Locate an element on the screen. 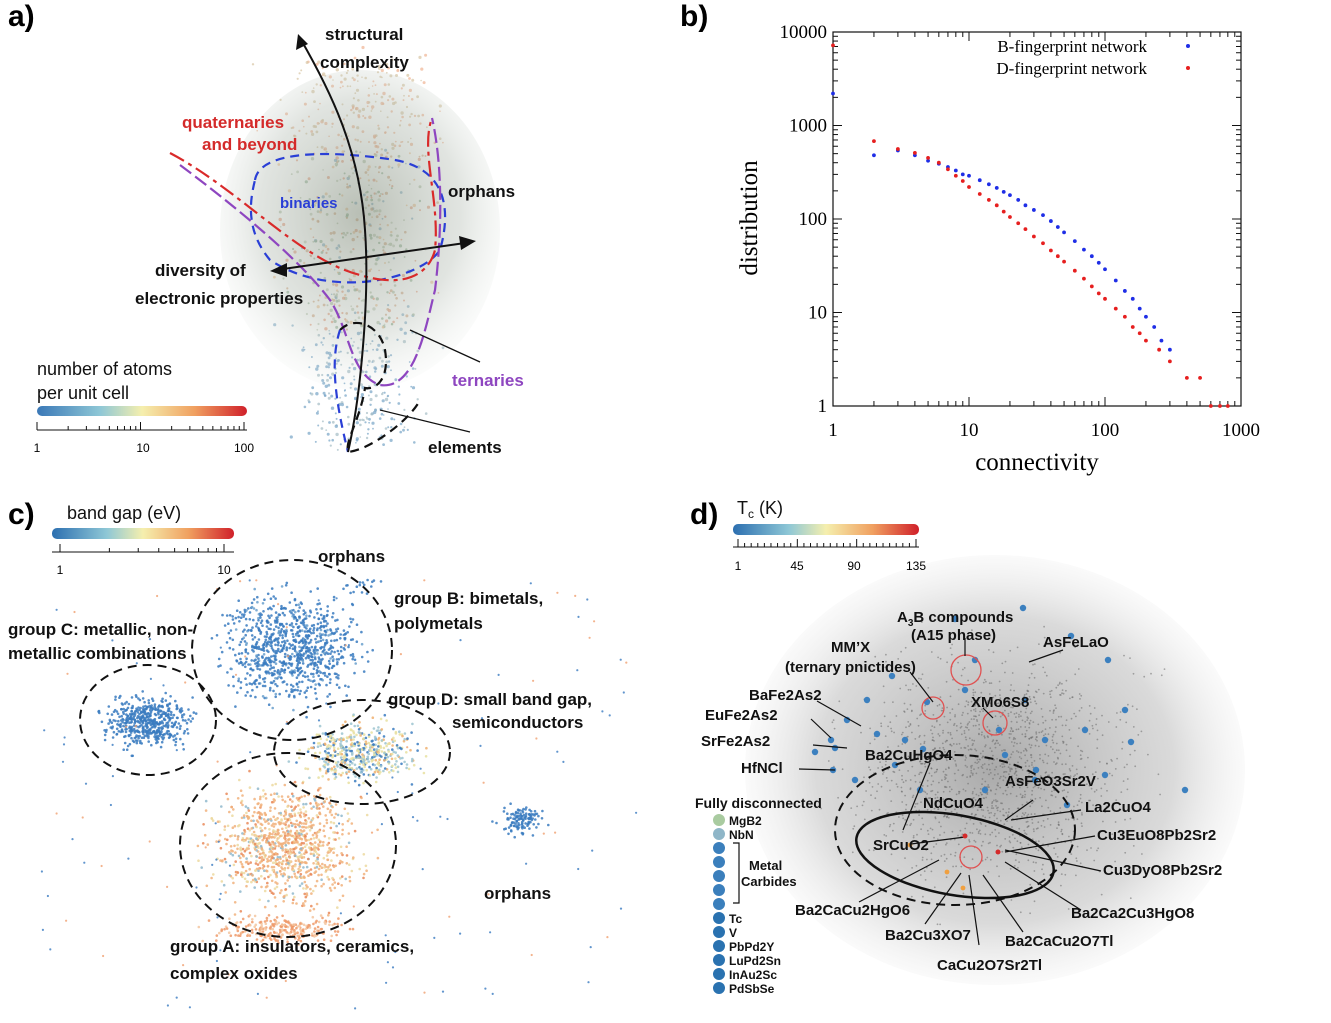 The height and width of the screenshot is (1023, 1331). elements-boundary is located at coordinates (380, 387).